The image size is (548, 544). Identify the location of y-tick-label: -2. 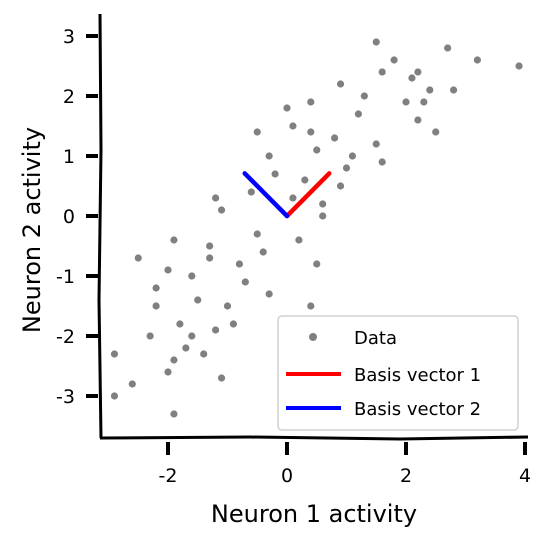
(65, 337).